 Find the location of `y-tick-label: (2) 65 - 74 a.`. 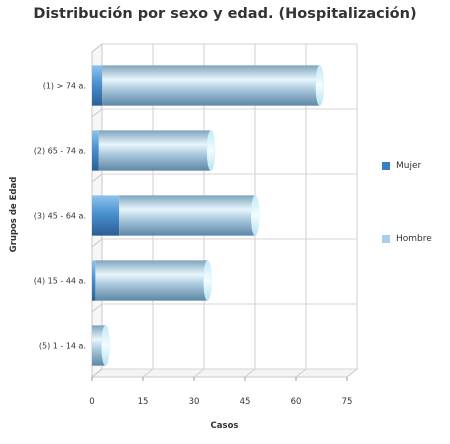

y-tick-label: (2) 65 - 74 a. is located at coordinates (60, 151).